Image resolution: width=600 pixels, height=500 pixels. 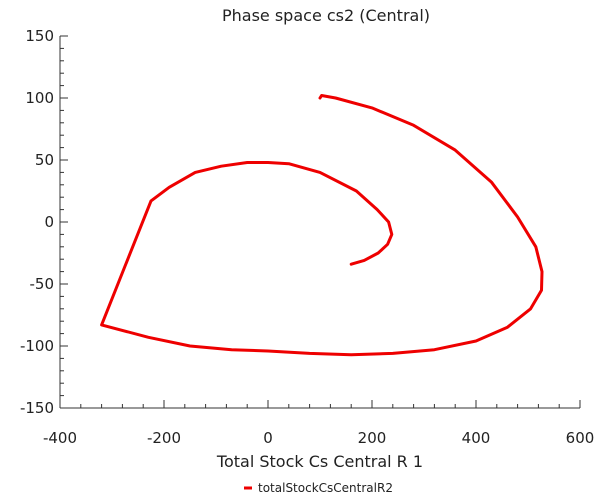 What do you see at coordinates (326, 15) in the screenshot?
I see `chart-title: Phase space cs2 (Central)` at bounding box center [326, 15].